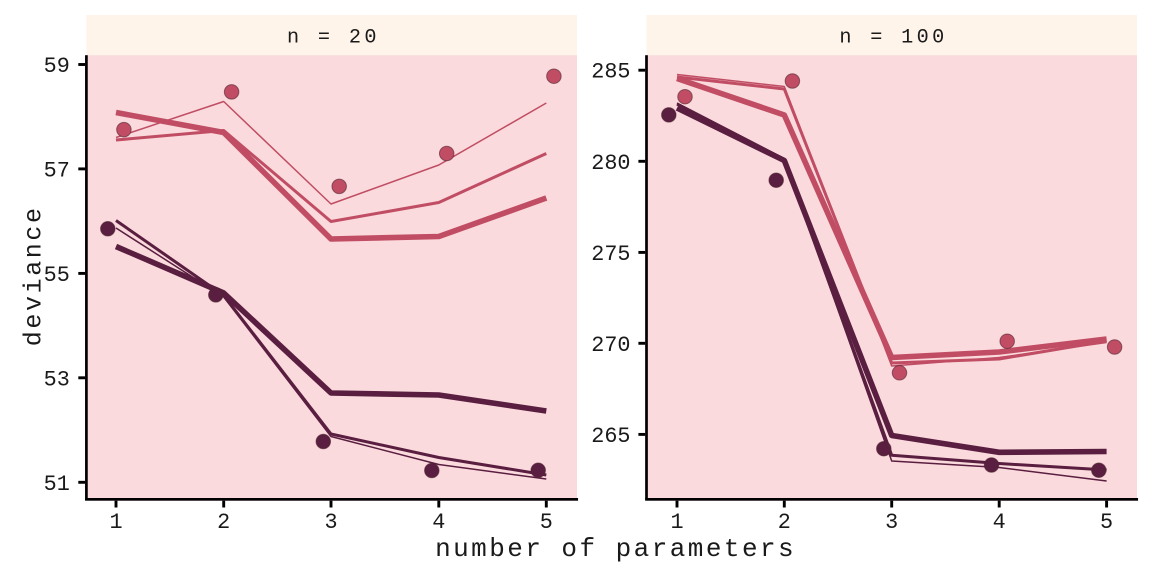 The height and width of the screenshot is (576, 1152). I want to click on svg-text: n = 20, so click(333, 38).